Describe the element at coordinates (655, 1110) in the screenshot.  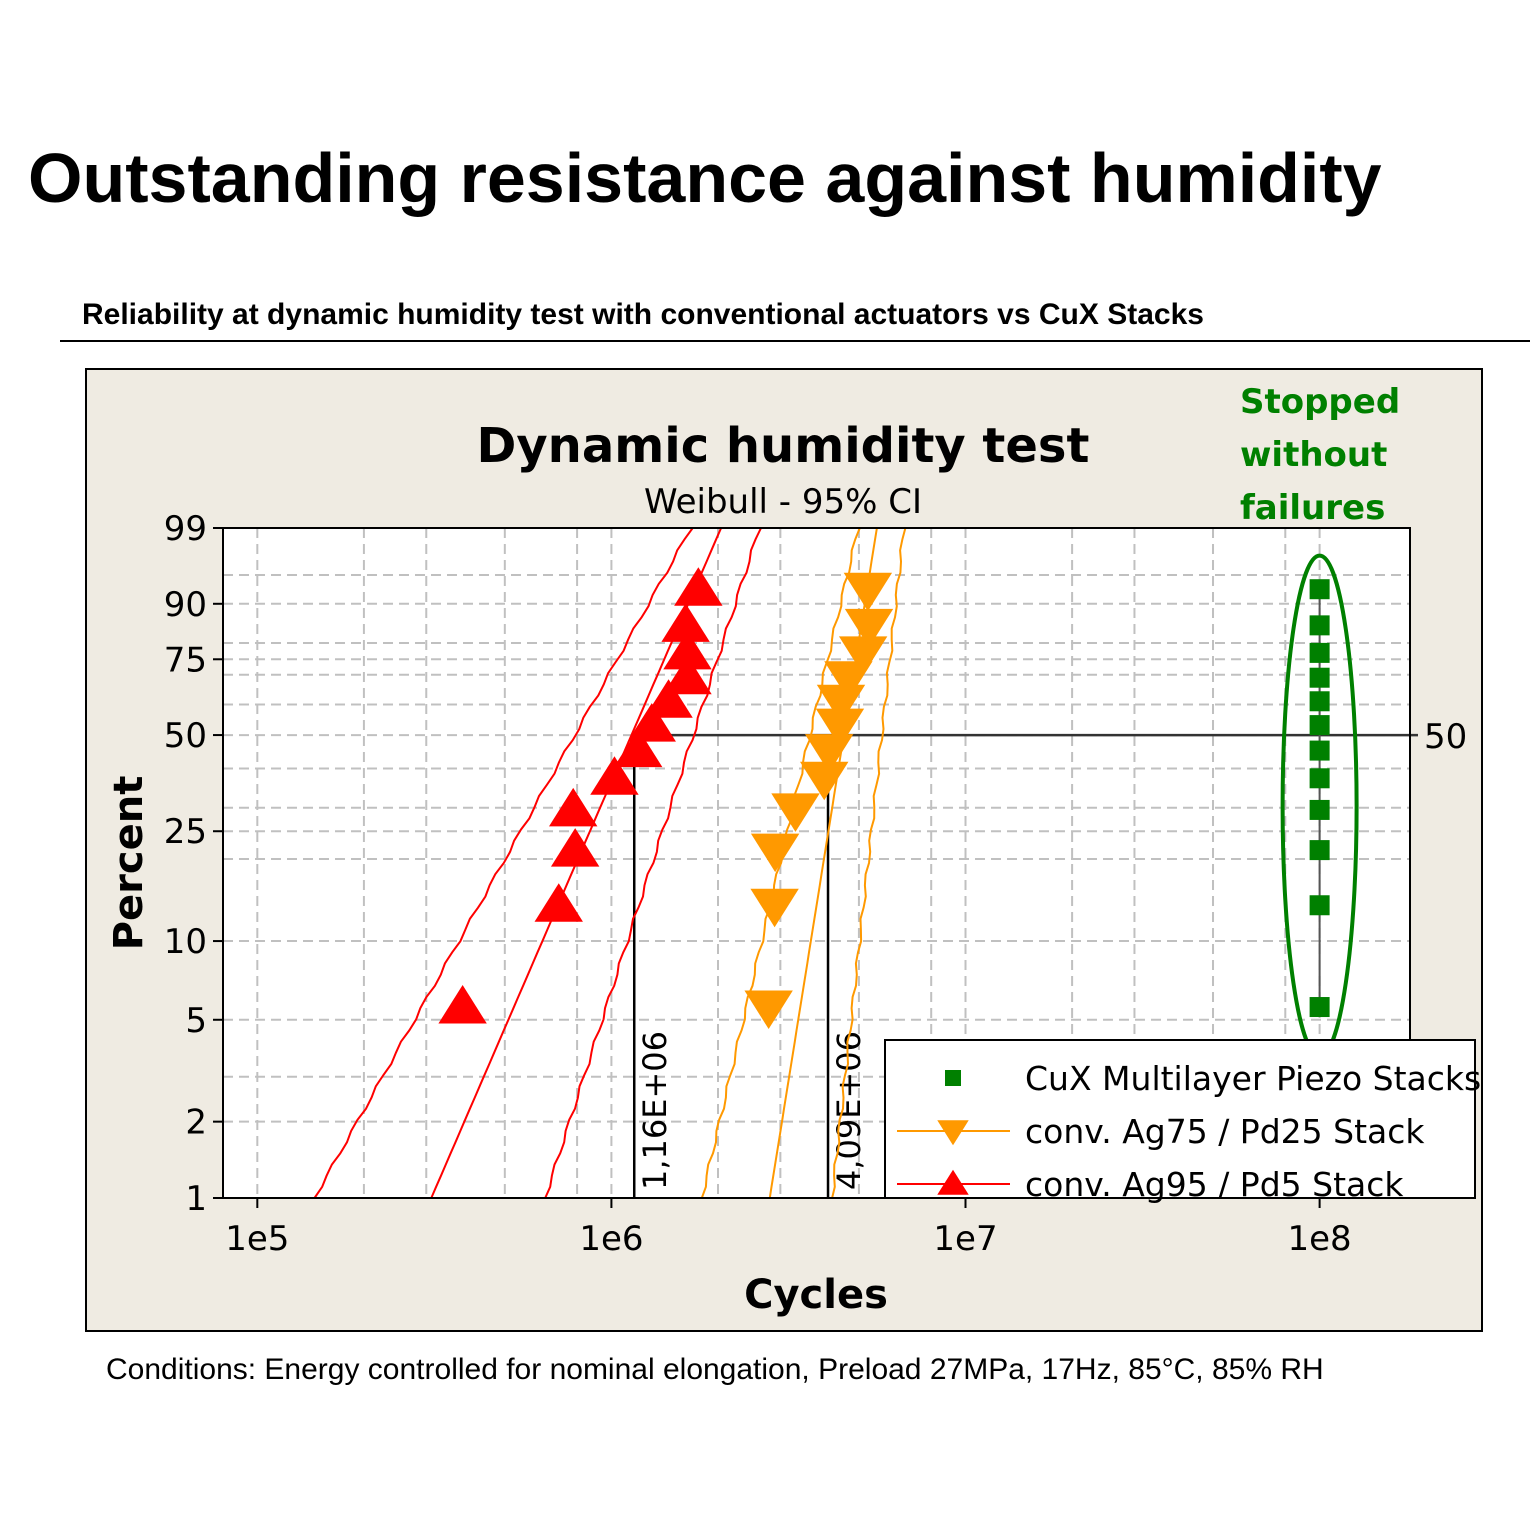
I see `median-value-label: 1,16E+06` at that location.